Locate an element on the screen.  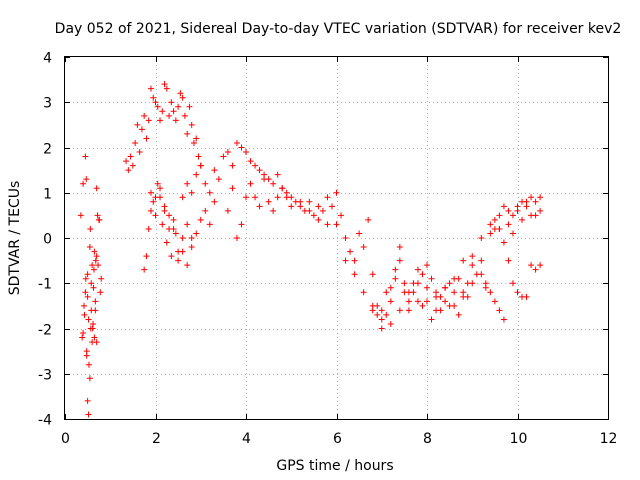
y-tick-label: 3 is located at coordinates (47, 104).